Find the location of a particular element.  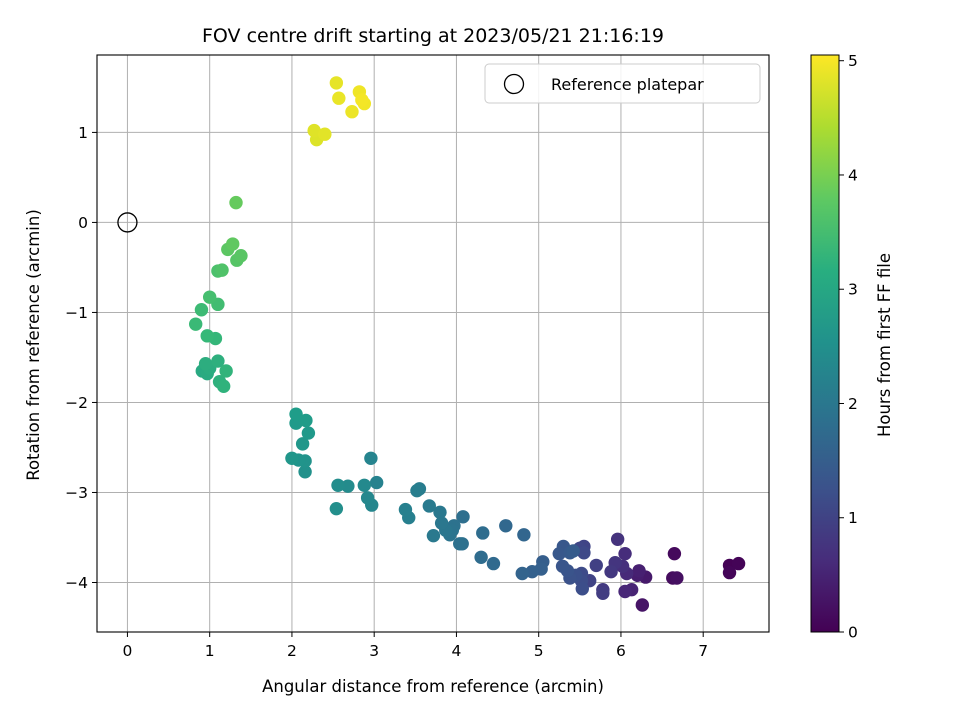

x-tick: 2 is located at coordinates (292, 646).